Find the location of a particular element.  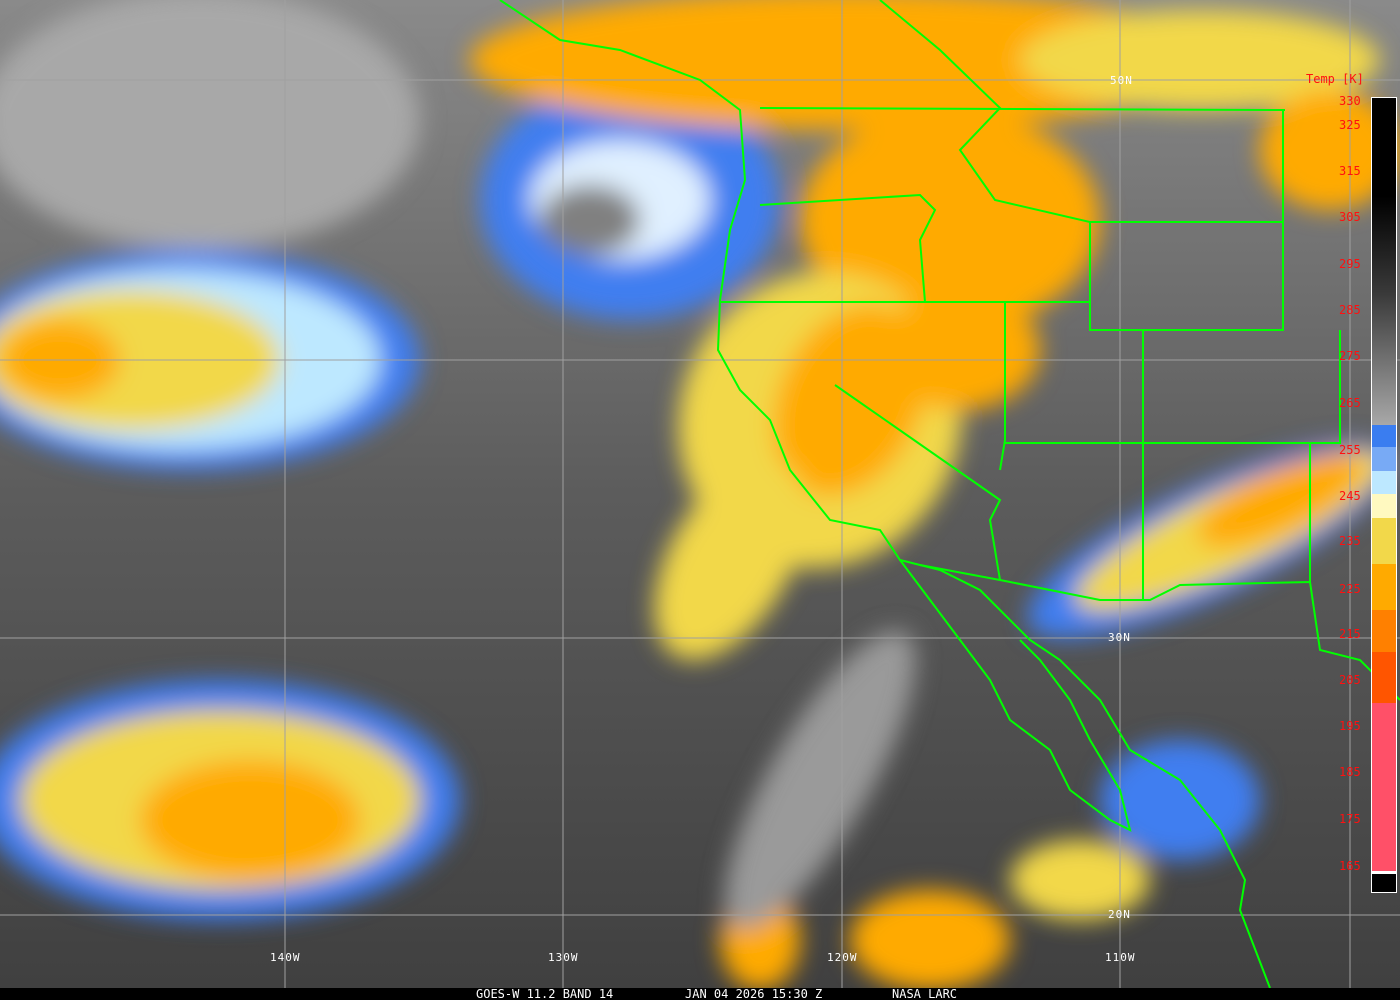

colorbar-label: 315 is located at coordinates (1350, 171).